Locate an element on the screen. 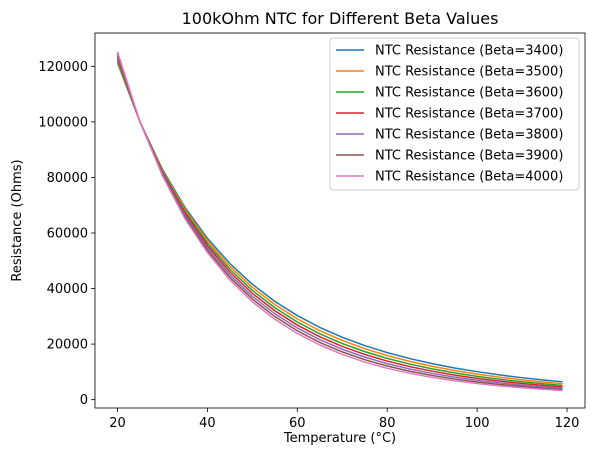 The height and width of the screenshot is (455, 597). legend-label-1: NTC Resistance (Beta=3400) is located at coordinates (469, 51).